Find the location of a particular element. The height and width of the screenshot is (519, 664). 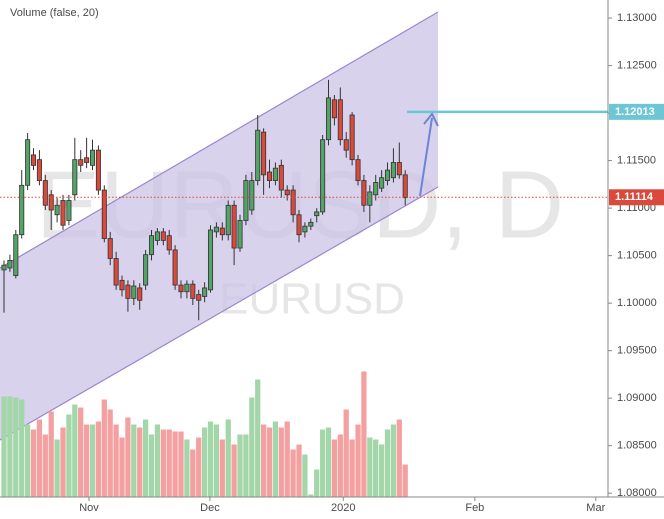

last-price-label: 1.11114 is located at coordinates (634, 197).